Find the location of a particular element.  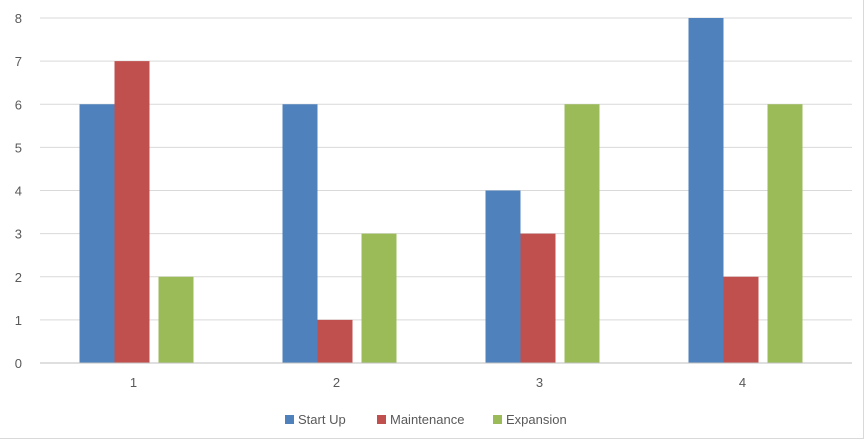

x-tick-label: 3 is located at coordinates (539, 382).